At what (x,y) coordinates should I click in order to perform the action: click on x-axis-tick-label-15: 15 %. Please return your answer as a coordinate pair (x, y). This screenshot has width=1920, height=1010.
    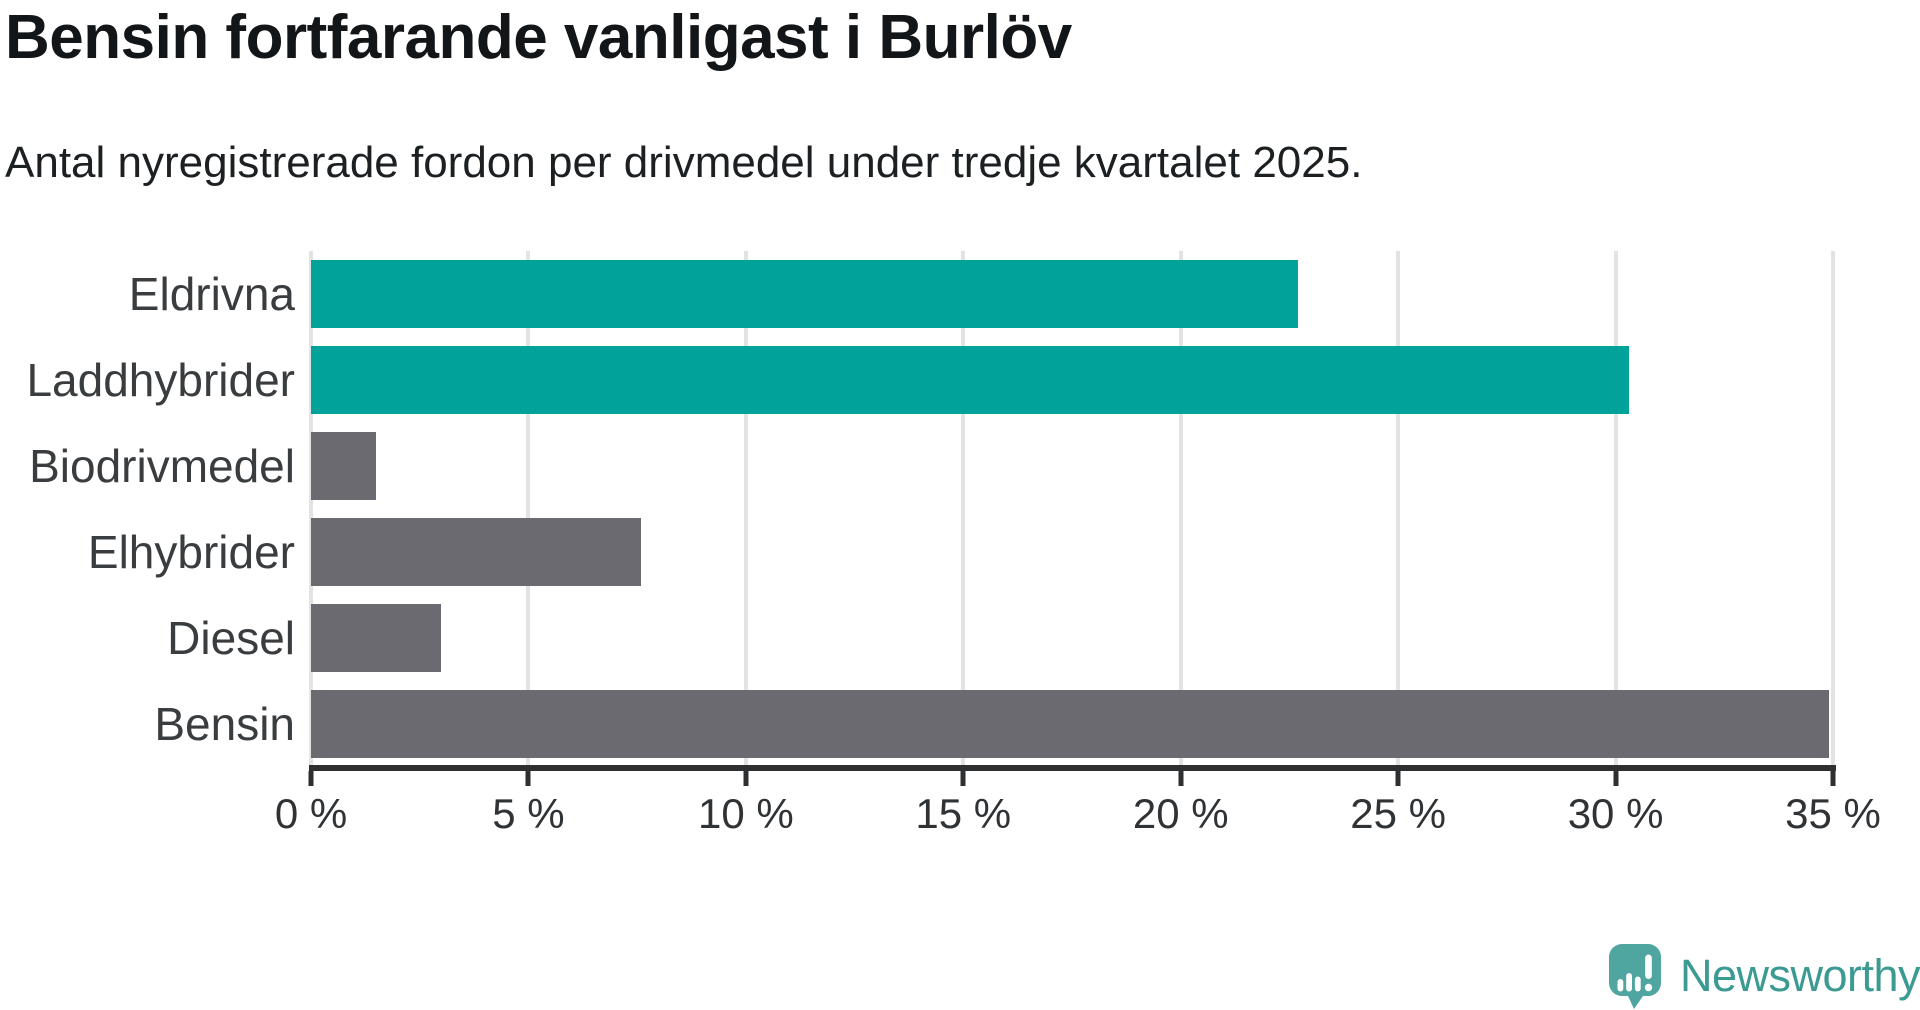
    Looking at the image, I should click on (963, 813).